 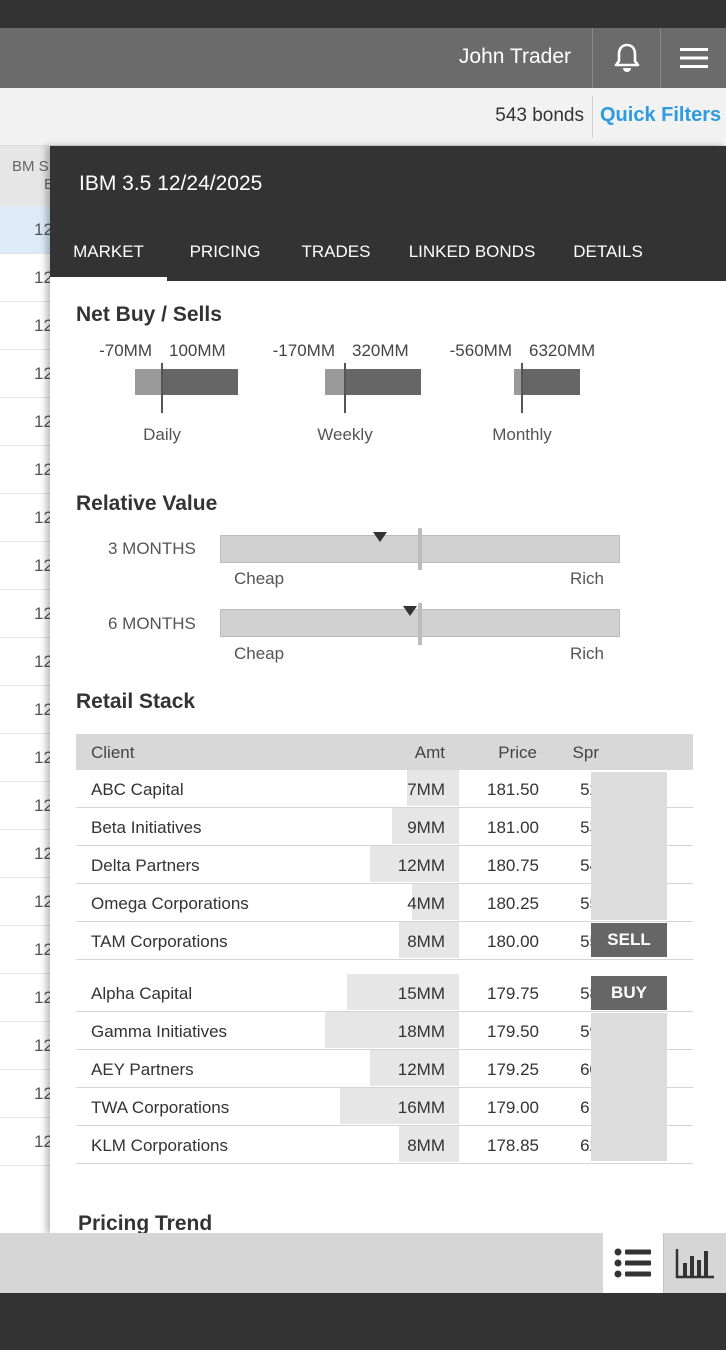 What do you see at coordinates (629, 846) in the screenshot?
I see `offer-action-column` at bounding box center [629, 846].